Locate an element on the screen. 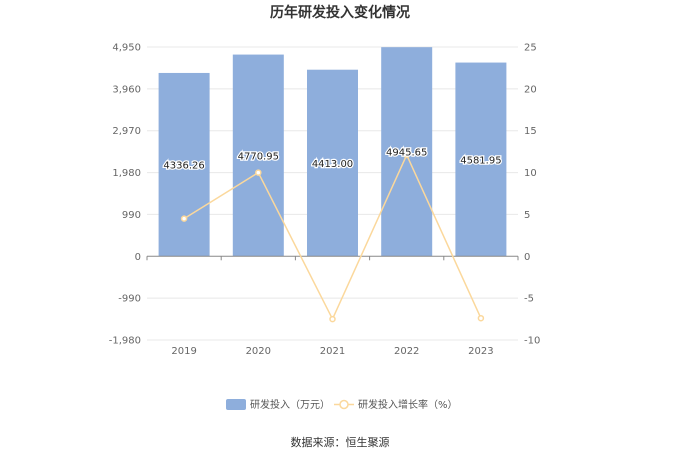 This screenshot has height=460, width=680. bar-2023 is located at coordinates (481, 159).